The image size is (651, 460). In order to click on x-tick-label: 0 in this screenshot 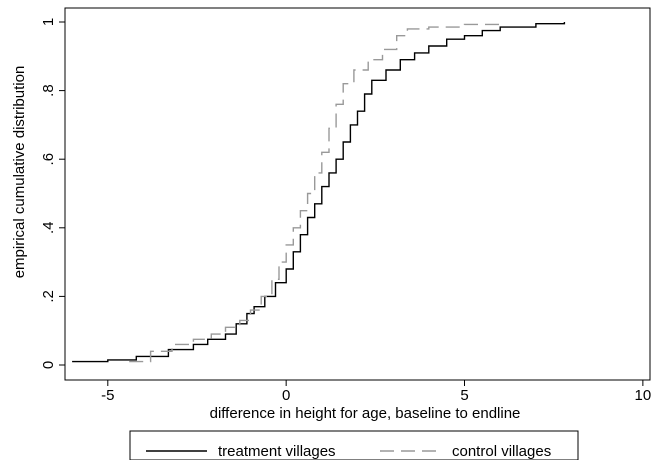, I will do `click(286, 395)`.